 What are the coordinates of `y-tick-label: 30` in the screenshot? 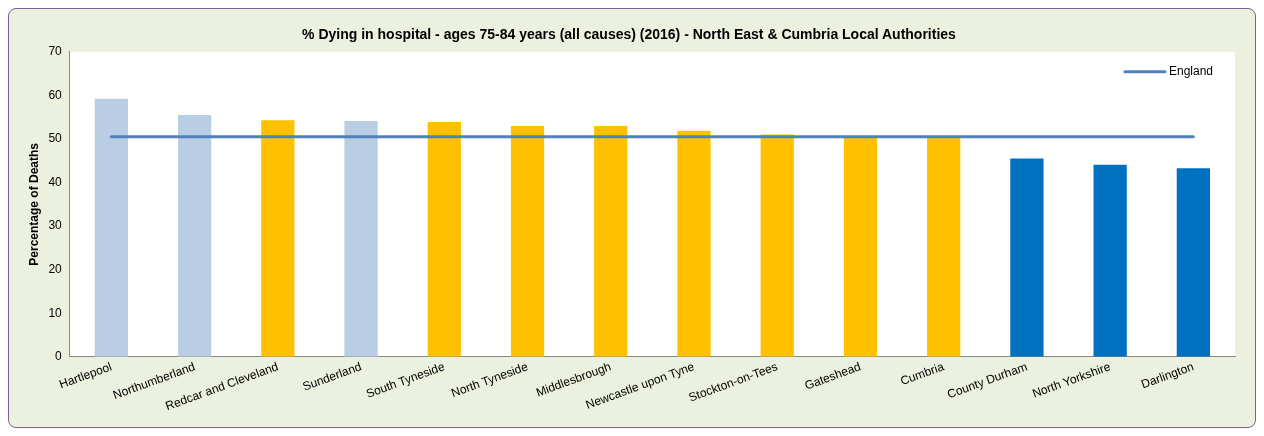 It's located at (55, 225).